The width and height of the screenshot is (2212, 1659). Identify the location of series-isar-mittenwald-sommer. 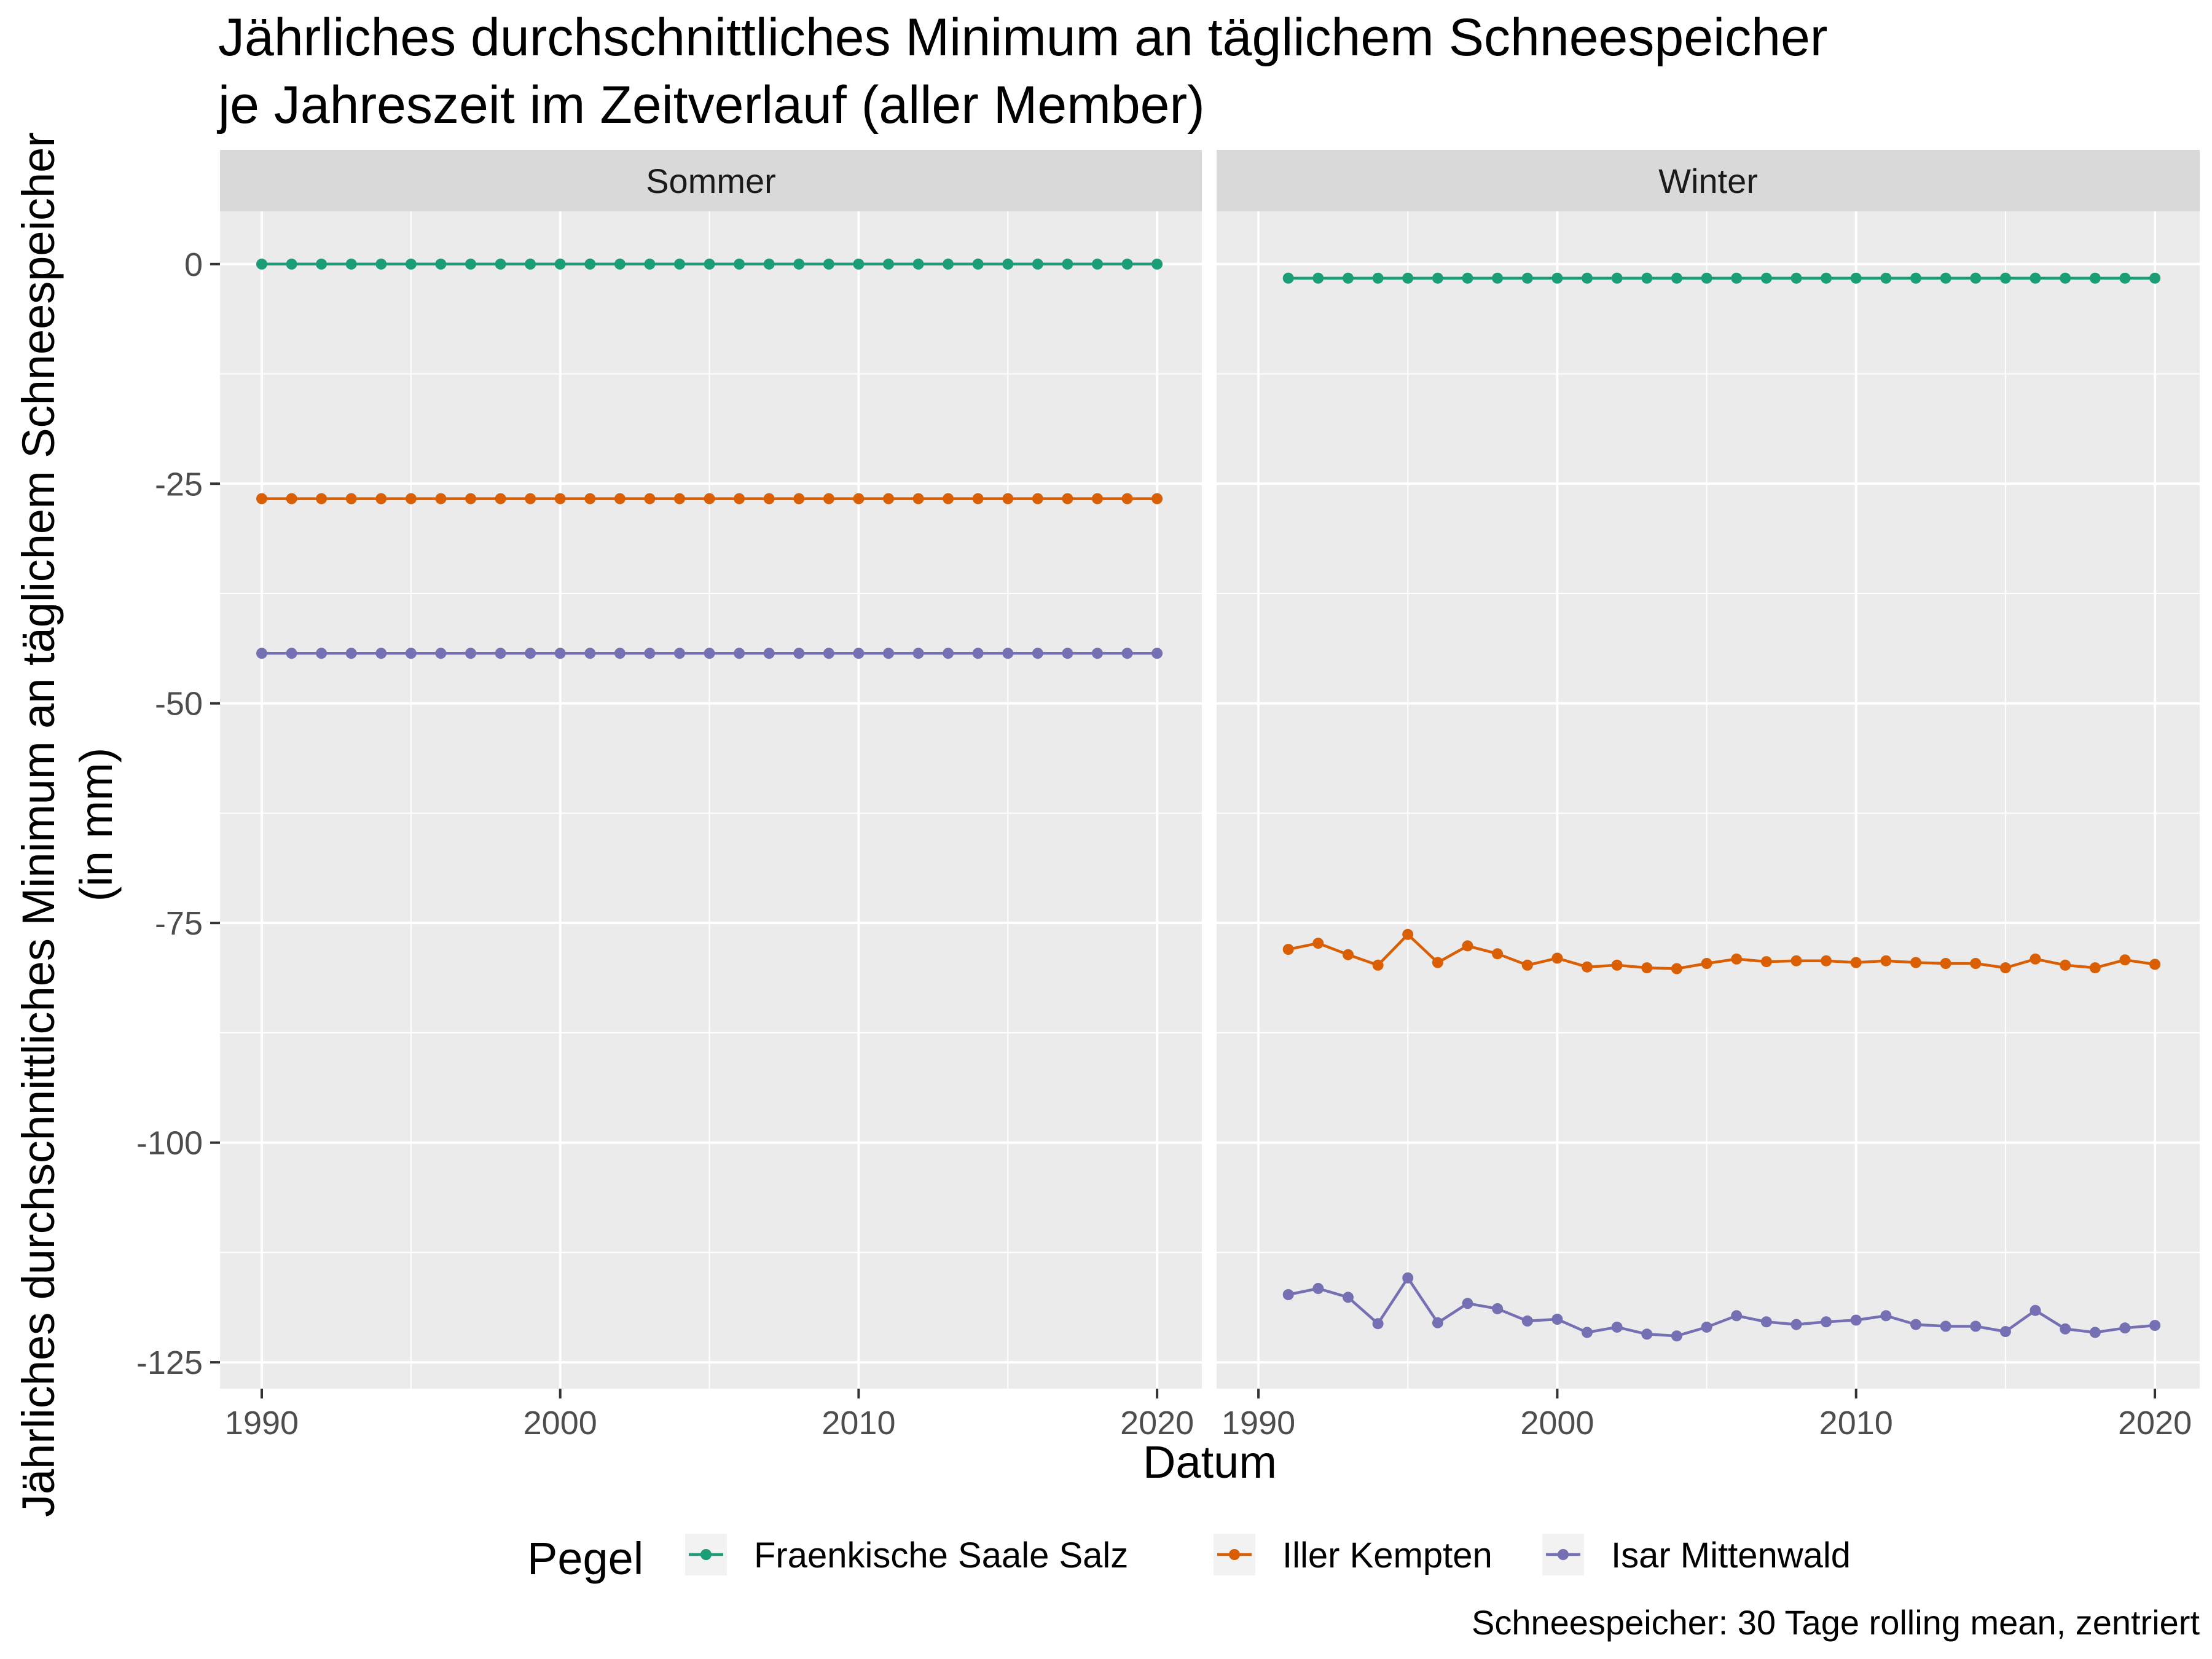
(709, 653).